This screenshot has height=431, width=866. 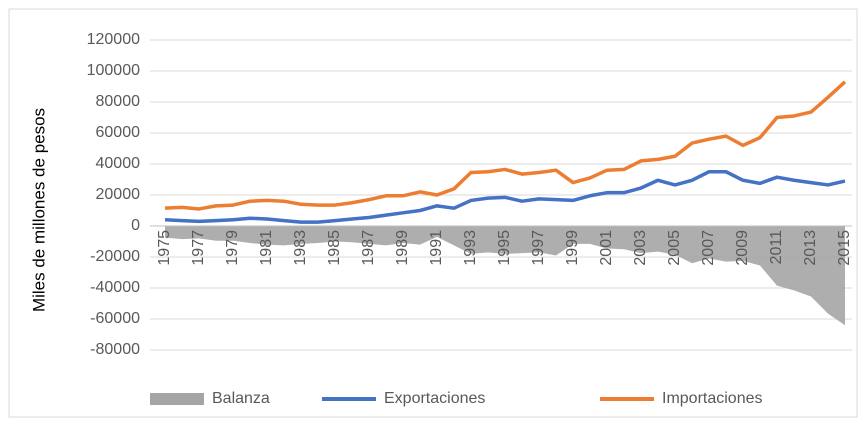 I want to click on y-tick-label: 60000, so click(x=118, y=132).